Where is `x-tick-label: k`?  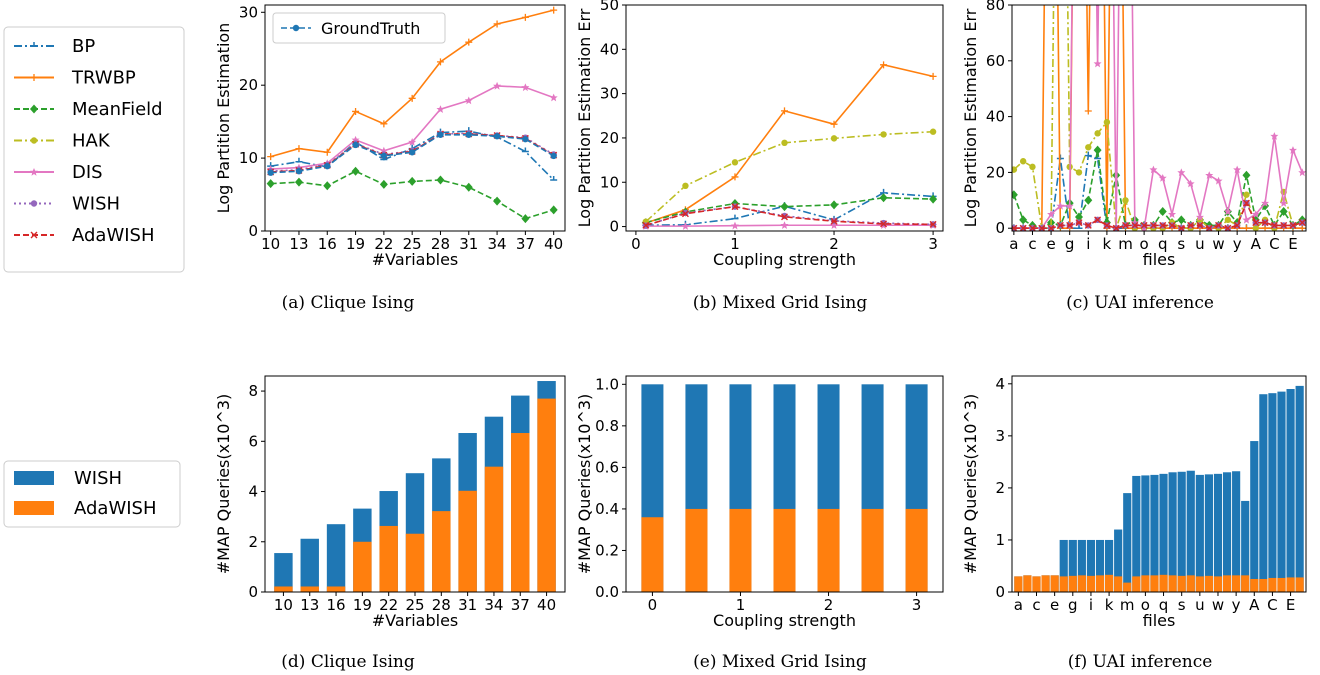 x-tick-label: k is located at coordinates (1109, 605).